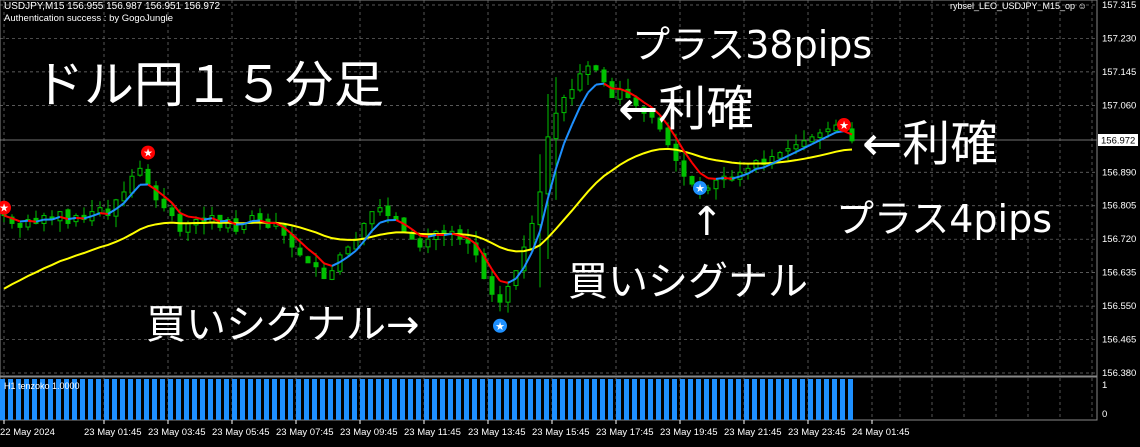 The height and width of the screenshot is (447, 1140). Describe the element at coordinates (707, 222) in the screenshot. I see `arrow-up-annotation: ↑` at that location.